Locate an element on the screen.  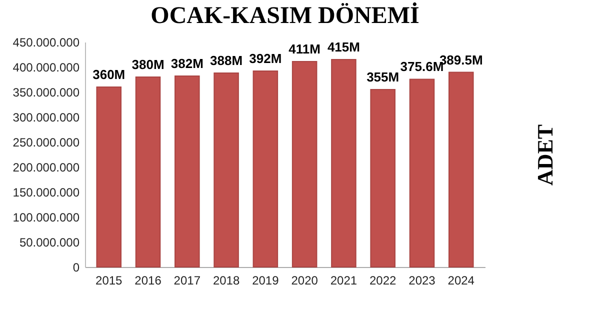
y-tick-label: 0 is located at coordinates (76, 267).